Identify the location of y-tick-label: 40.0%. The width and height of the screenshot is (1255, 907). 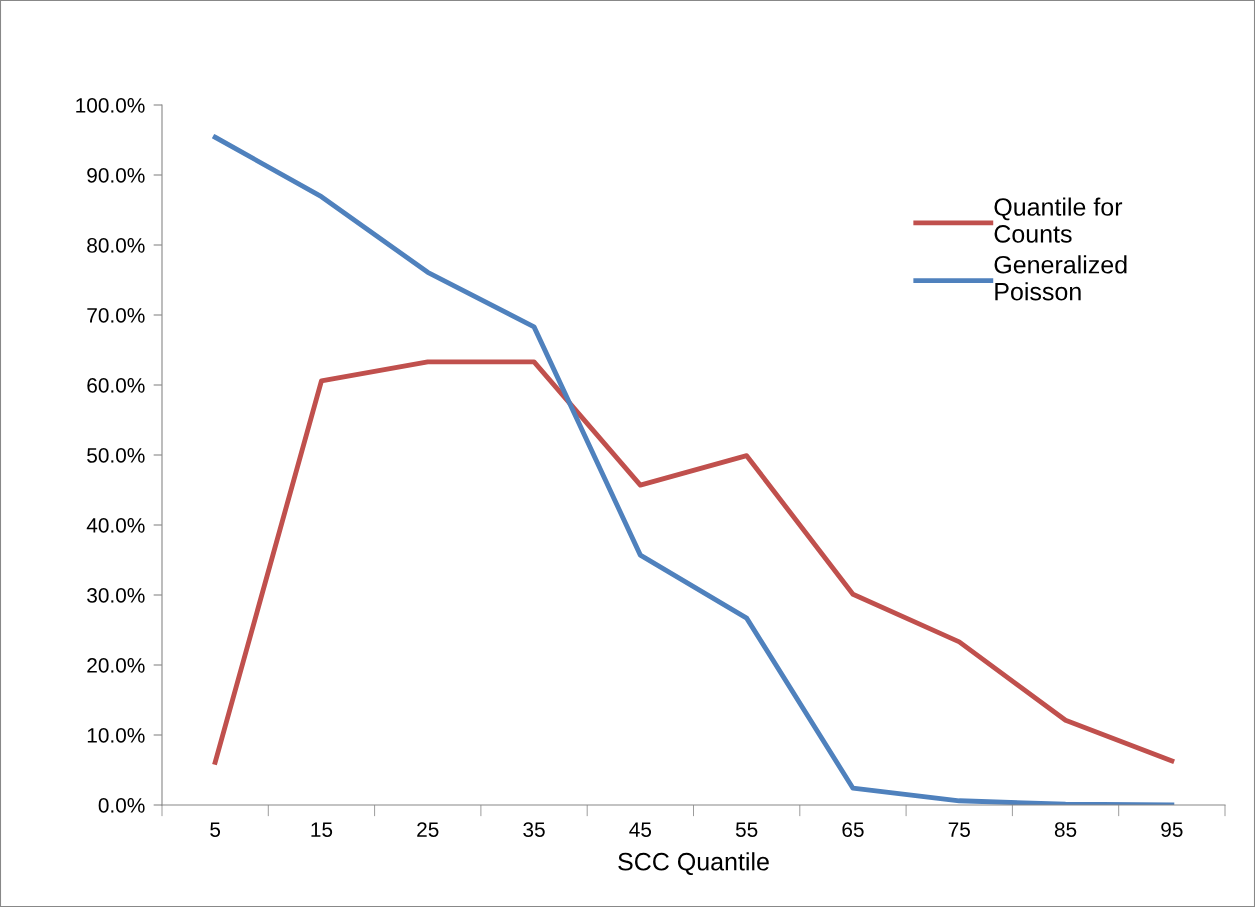
(115, 525).